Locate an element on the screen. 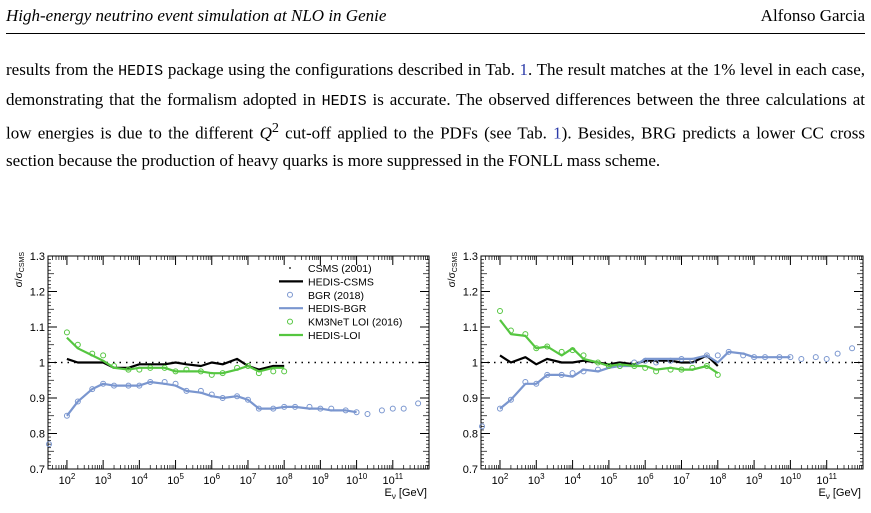 The image size is (871, 513). x-tick-label: 10³ is located at coordinates (103, 479).